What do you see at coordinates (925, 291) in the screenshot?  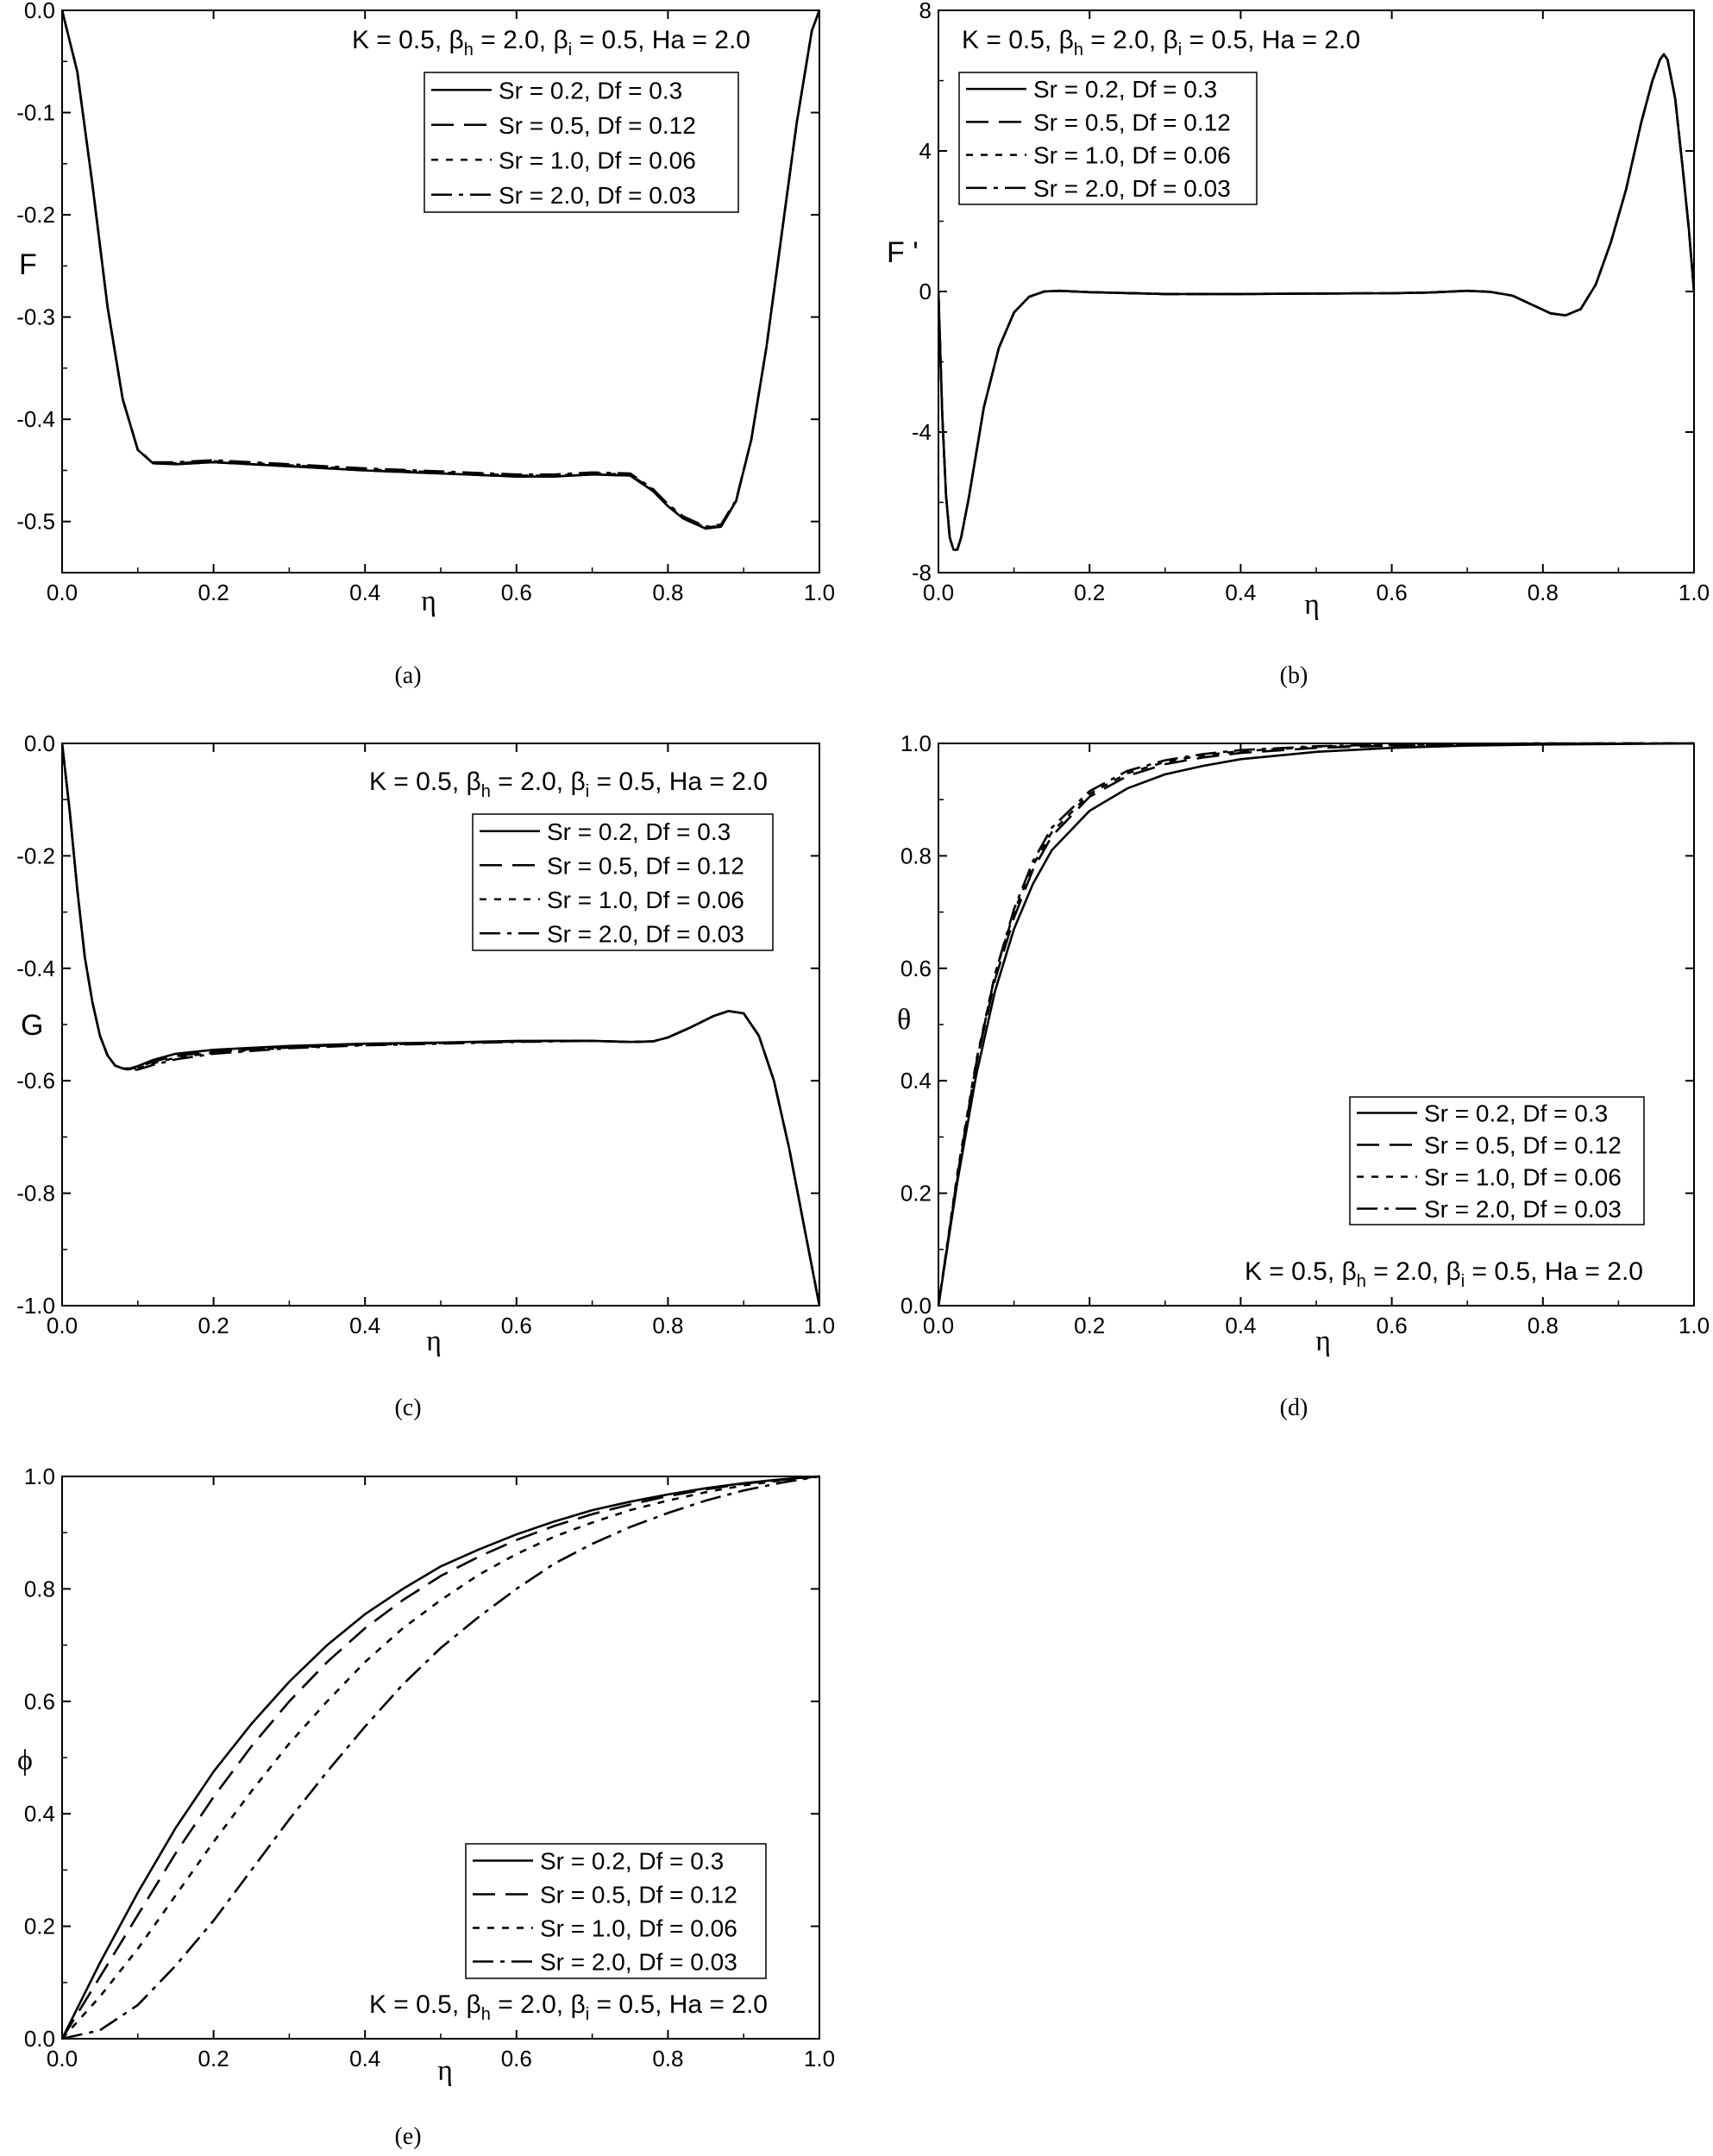 I see `y-tick-label: 0` at bounding box center [925, 291].